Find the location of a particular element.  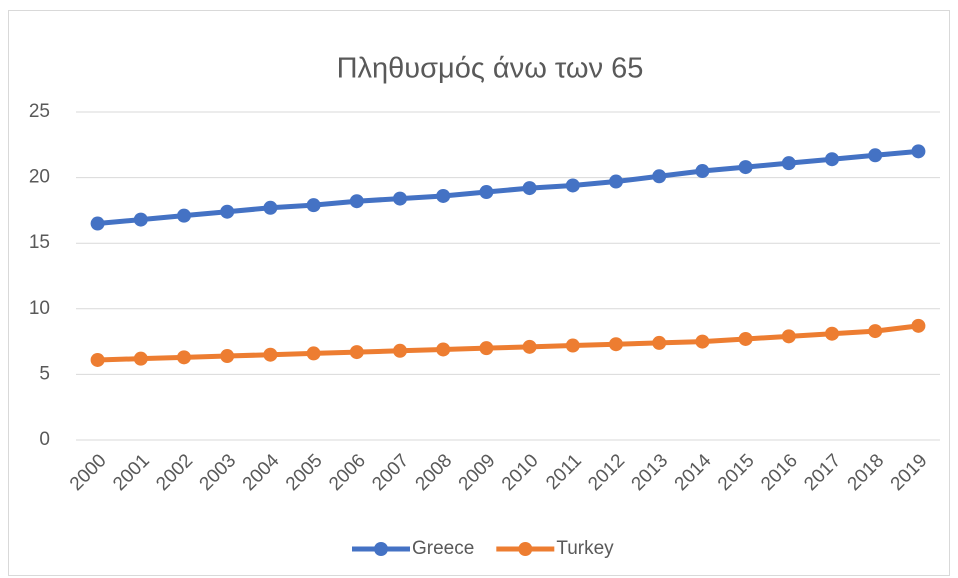

legend-label: Turkey is located at coordinates (585, 548).